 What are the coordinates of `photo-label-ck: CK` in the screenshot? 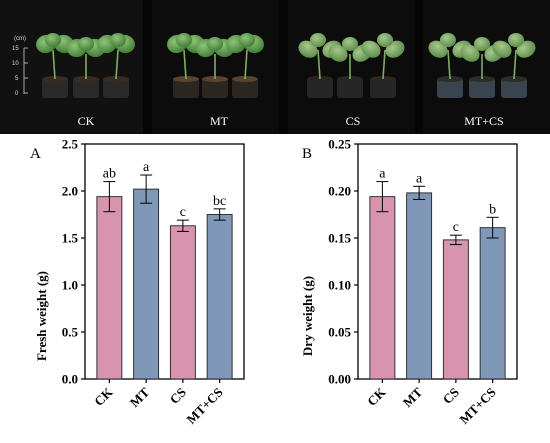 It's located at (86, 121).